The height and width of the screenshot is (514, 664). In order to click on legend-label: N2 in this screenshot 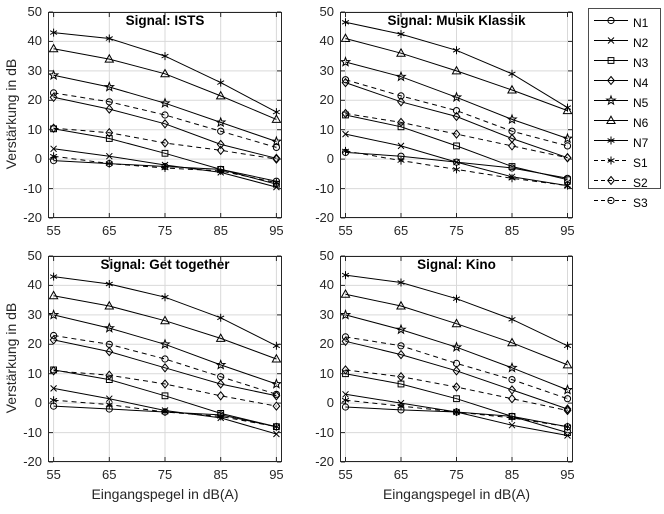, I will do `click(641, 43)`.